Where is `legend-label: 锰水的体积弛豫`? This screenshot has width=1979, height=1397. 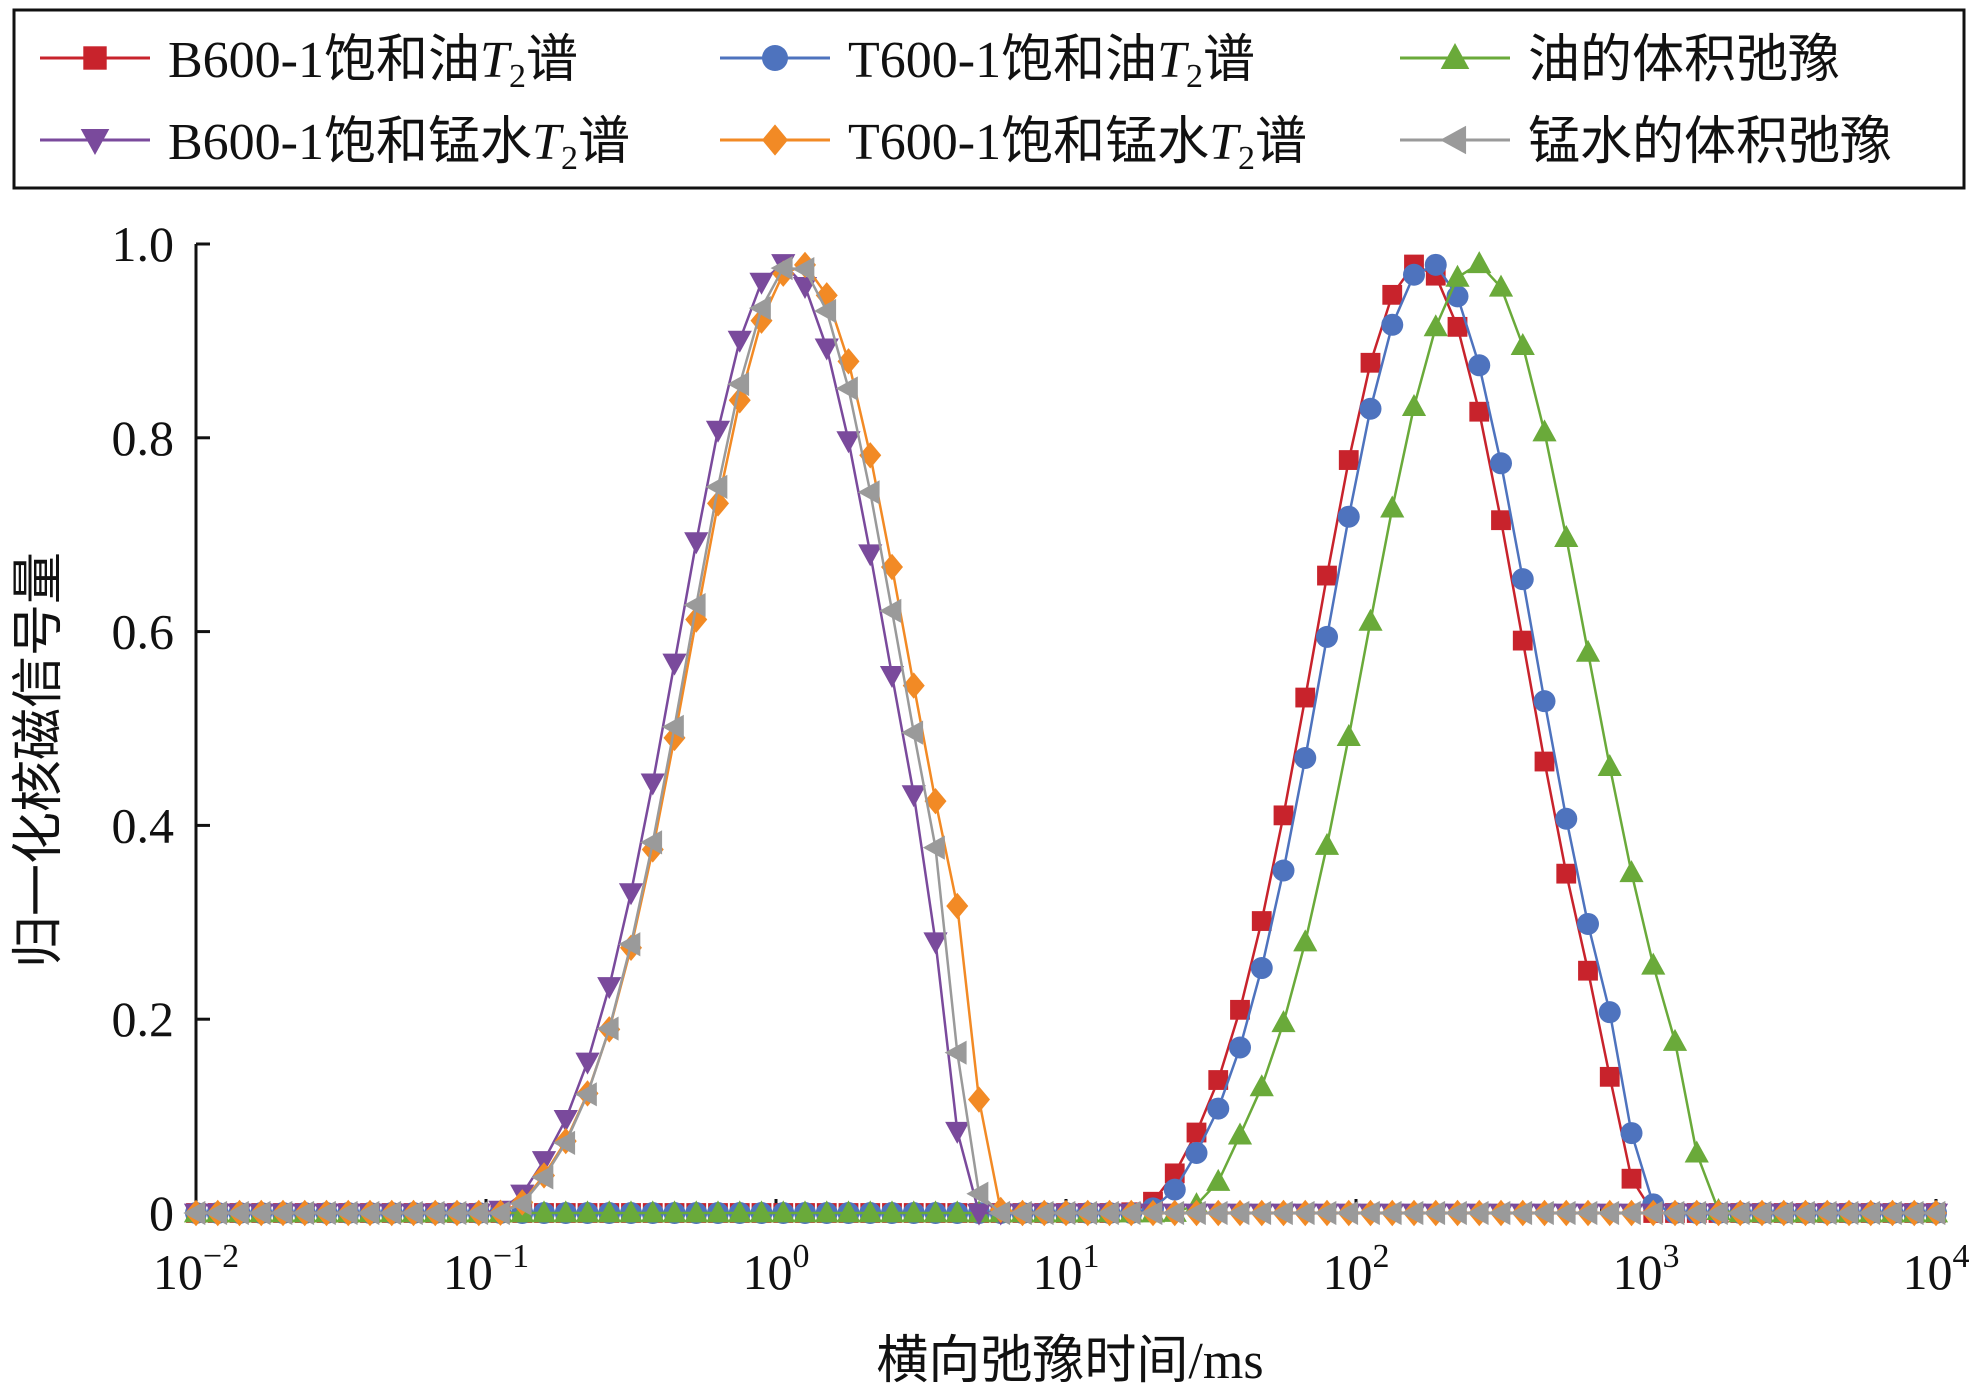
legend-label: 锰水的体积弛豫 is located at coordinates (1710, 142).